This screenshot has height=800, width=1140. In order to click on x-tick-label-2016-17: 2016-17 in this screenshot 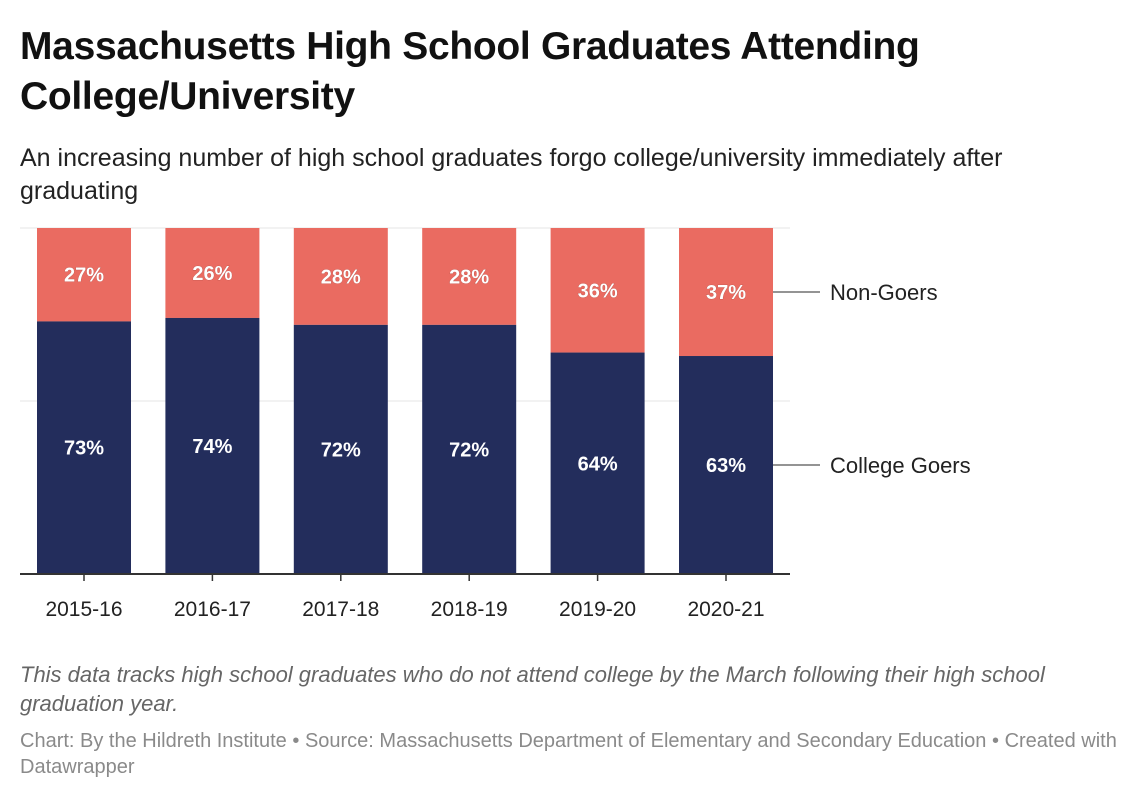, I will do `click(212, 609)`.